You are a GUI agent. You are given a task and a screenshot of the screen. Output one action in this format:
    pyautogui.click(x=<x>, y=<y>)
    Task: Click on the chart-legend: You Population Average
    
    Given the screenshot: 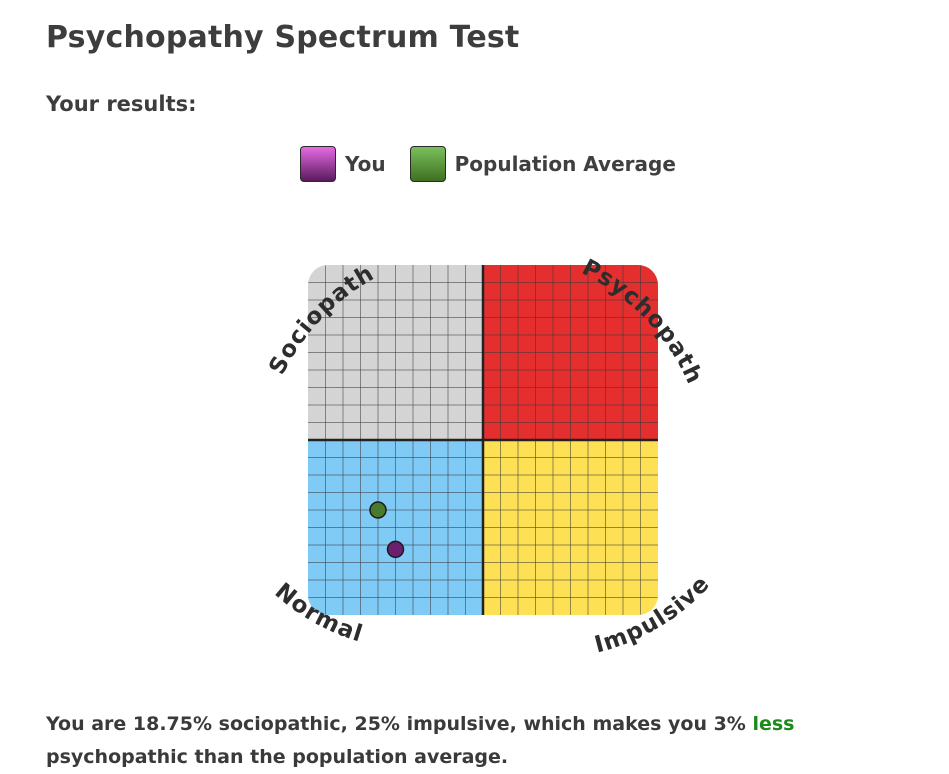 What is the action you would take?
    pyautogui.click(x=488, y=164)
    